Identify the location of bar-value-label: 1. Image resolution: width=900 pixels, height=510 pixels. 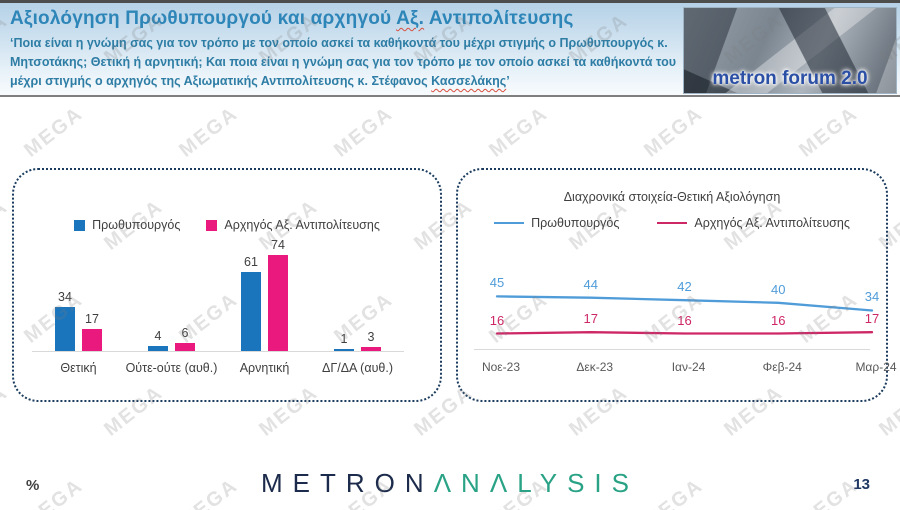
(344, 339).